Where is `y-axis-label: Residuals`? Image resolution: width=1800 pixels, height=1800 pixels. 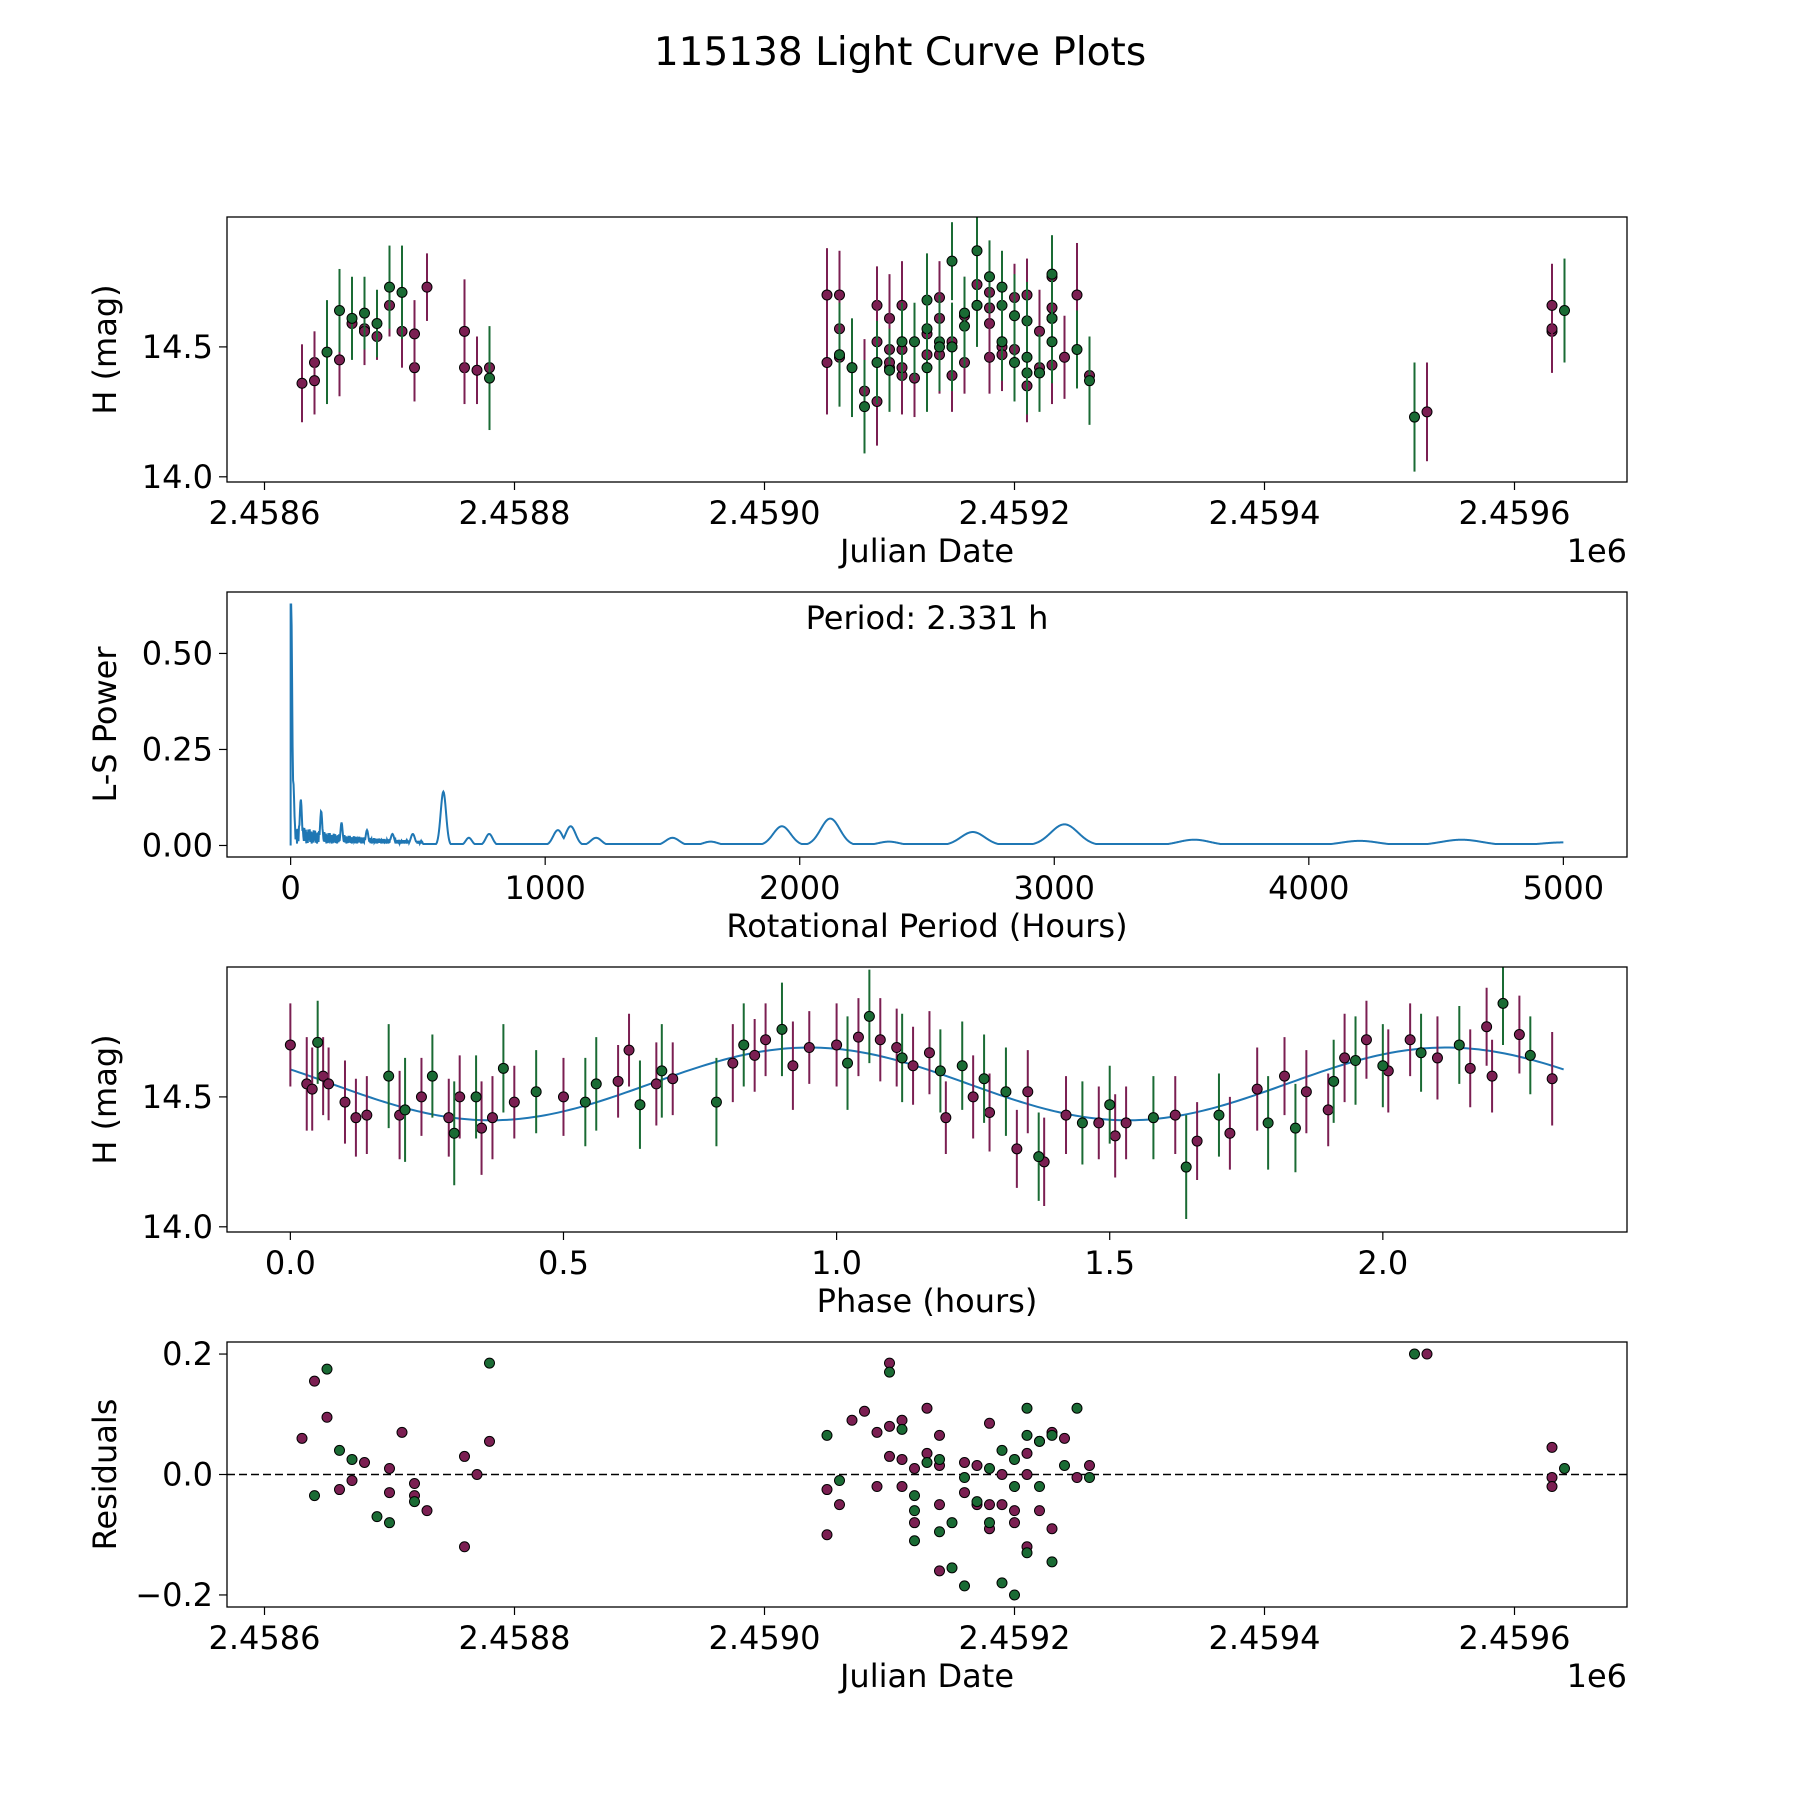
y-axis-label: Residuals is located at coordinates (105, 1475).